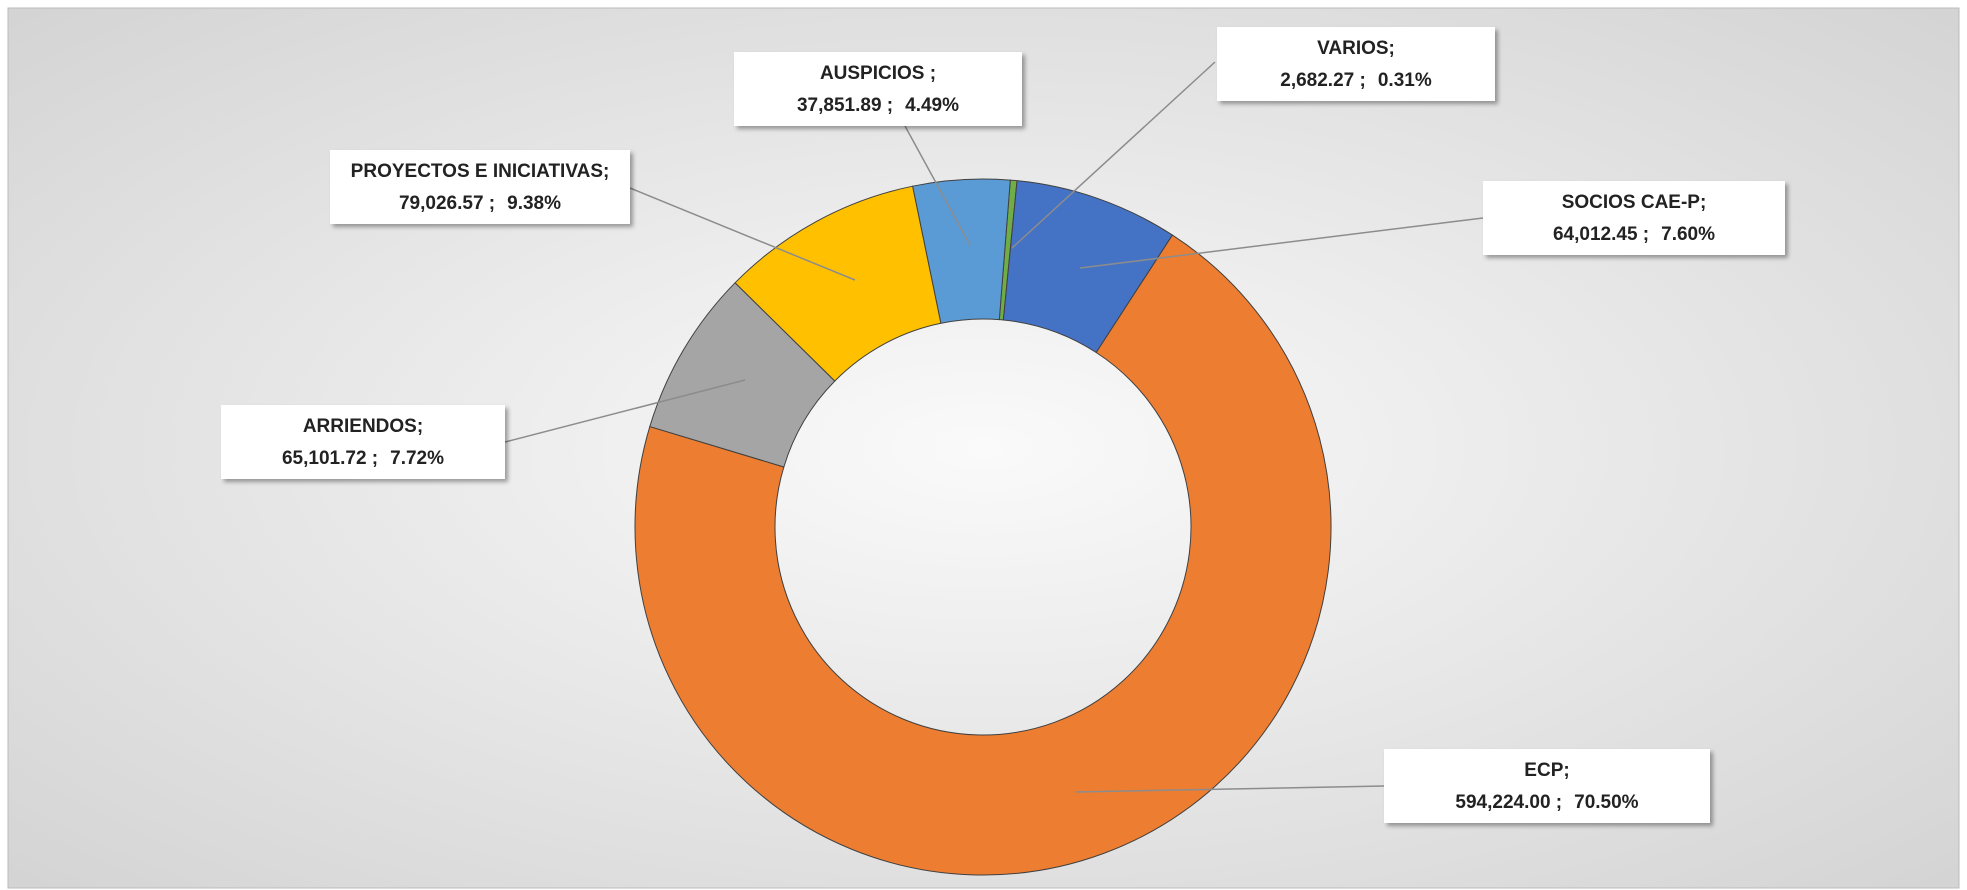  What do you see at coordinates (534, 203) in the screenshot?
I see `label-percent: 9.38%` at bounding box center [534, 203].